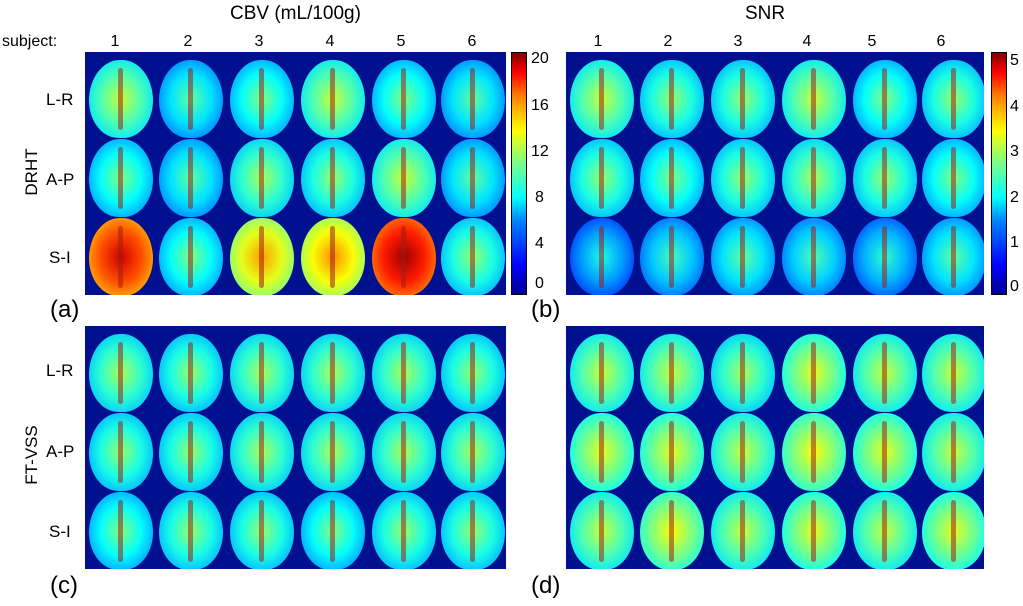  I want to click on colorbar-snr, so click(999, 173).